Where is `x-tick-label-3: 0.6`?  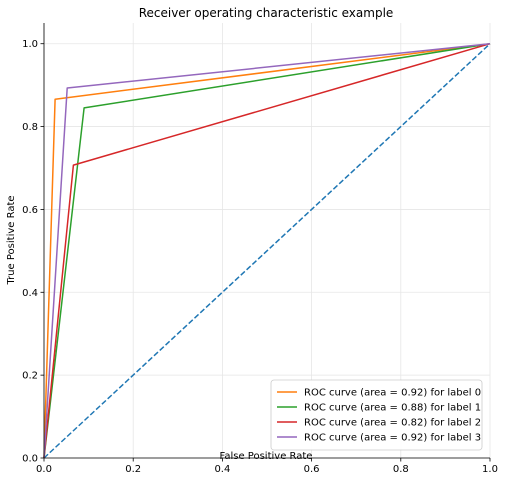
x-tick-label-3: 0.6 is located at coordinates (312, 469).